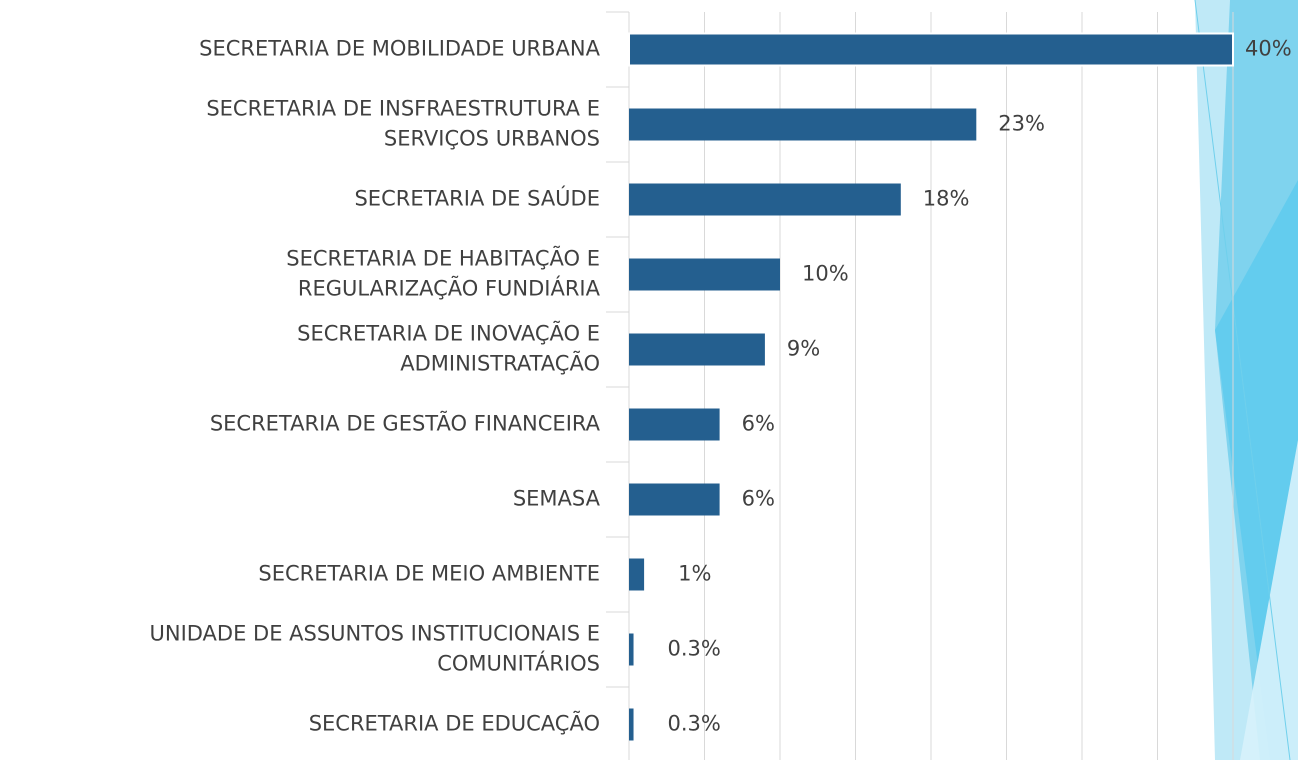  Describe the element at coordinates (399, 49) in the screenshot. I see `category-label: SECRETARIA DE MOBILIDADE URBANA` at that location.